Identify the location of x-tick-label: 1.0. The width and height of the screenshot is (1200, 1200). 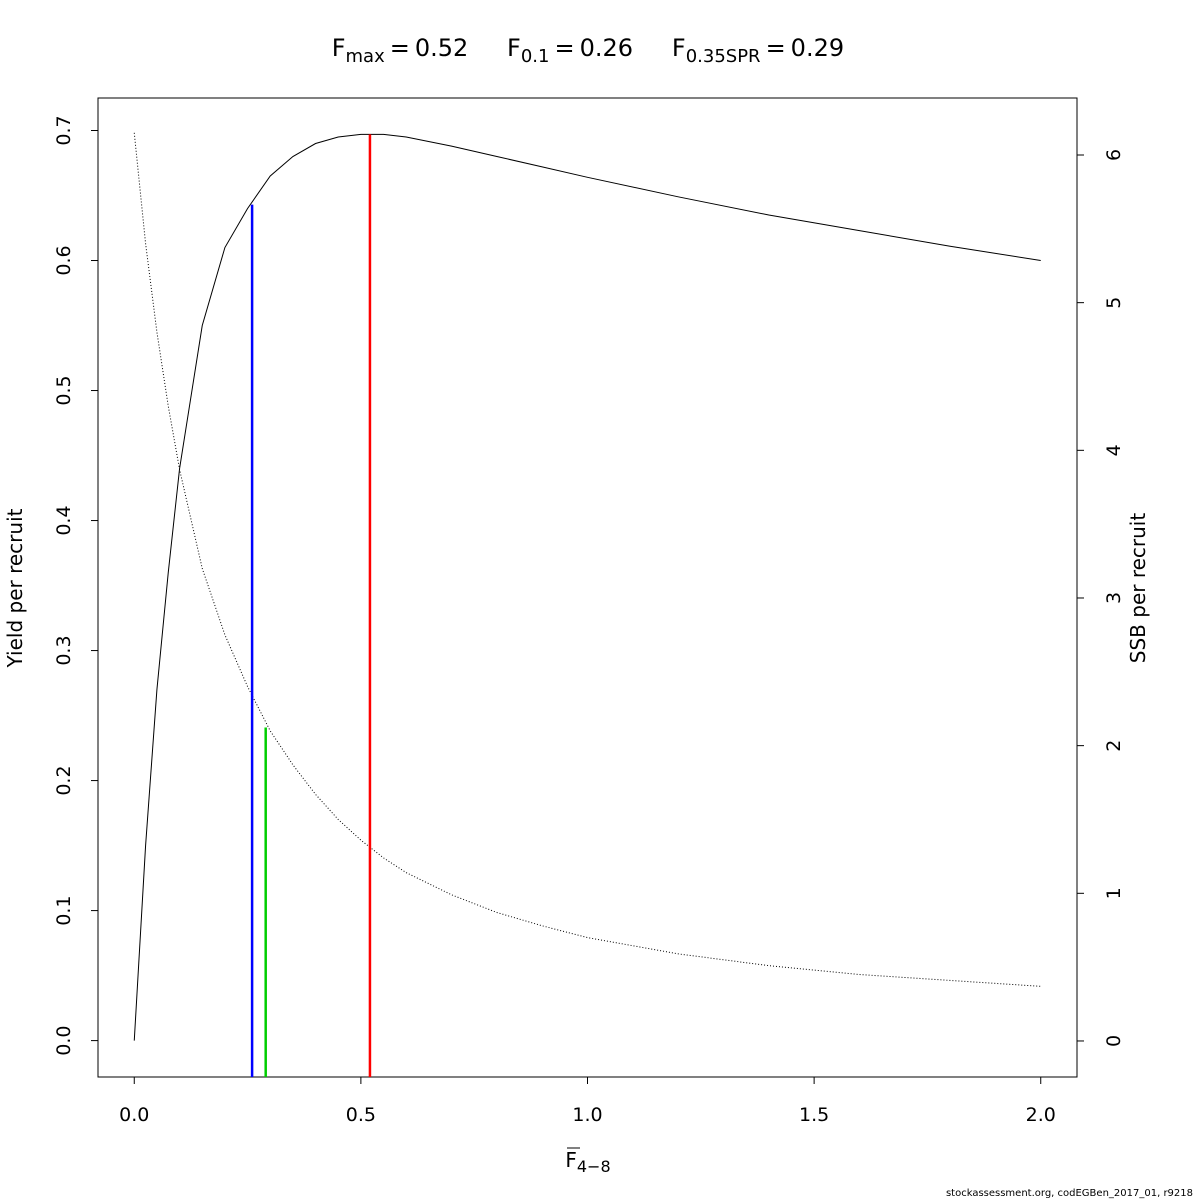
(587, 1115).